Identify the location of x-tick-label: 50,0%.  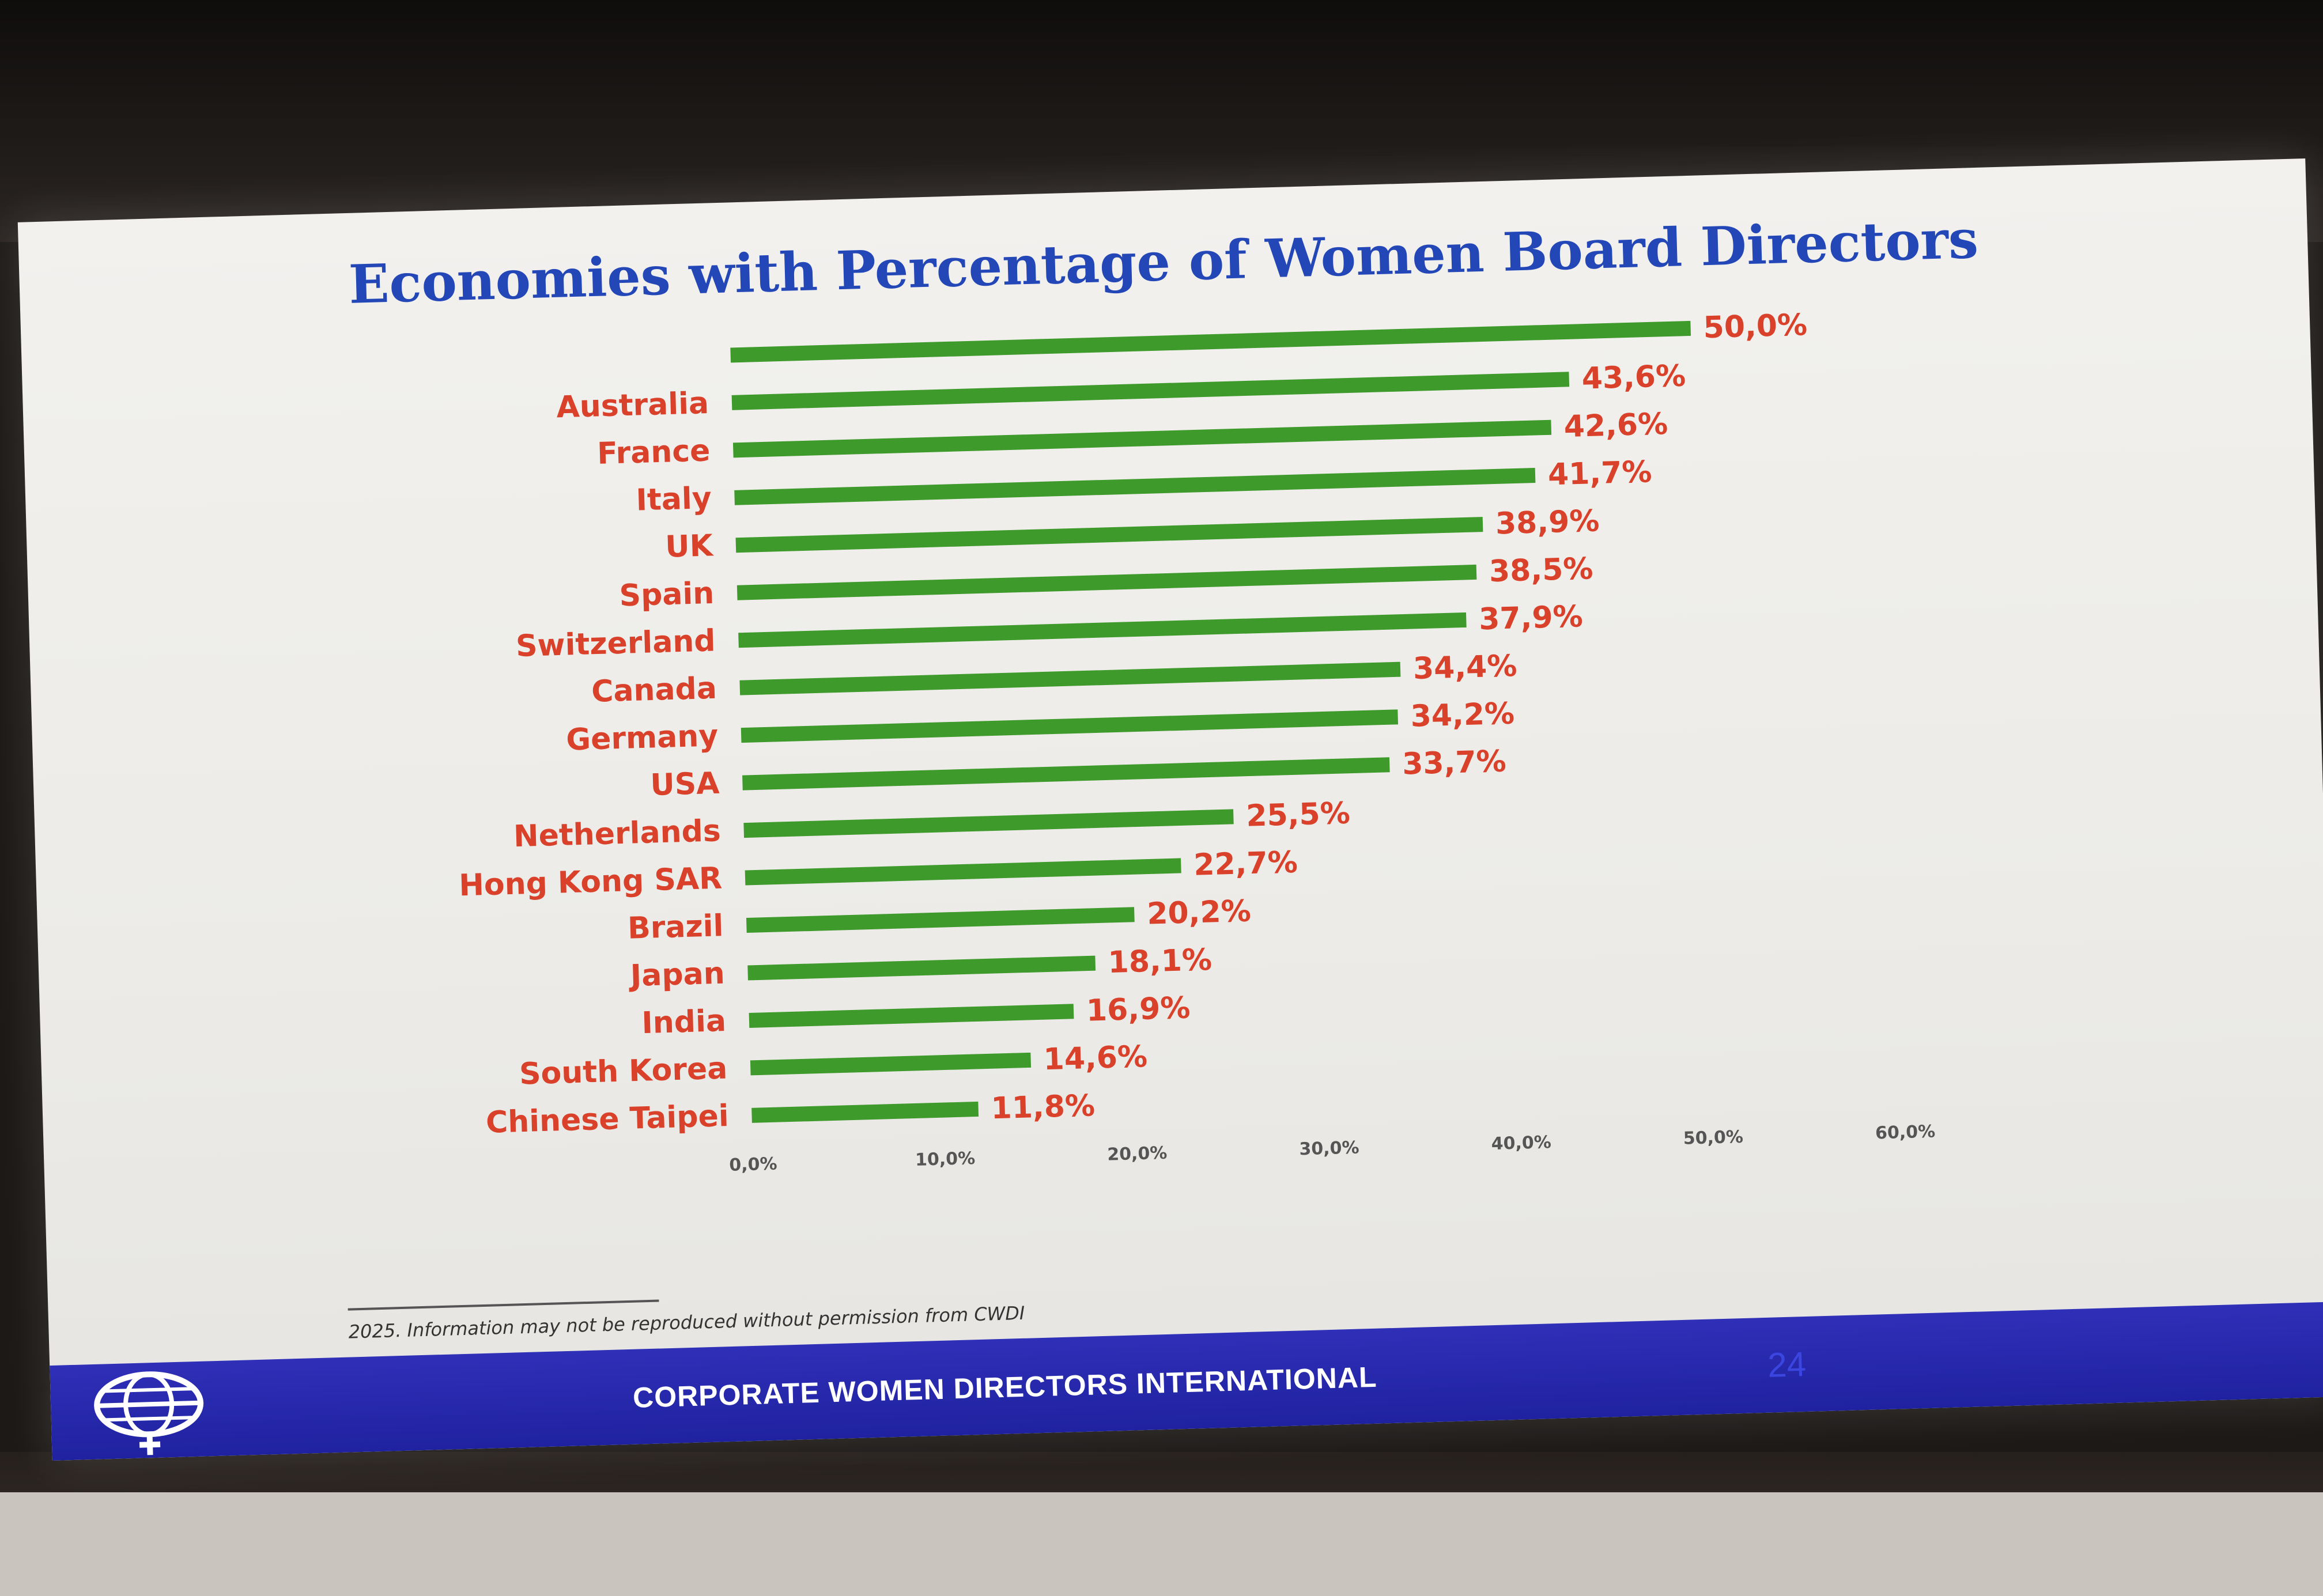
(1713, 1138).